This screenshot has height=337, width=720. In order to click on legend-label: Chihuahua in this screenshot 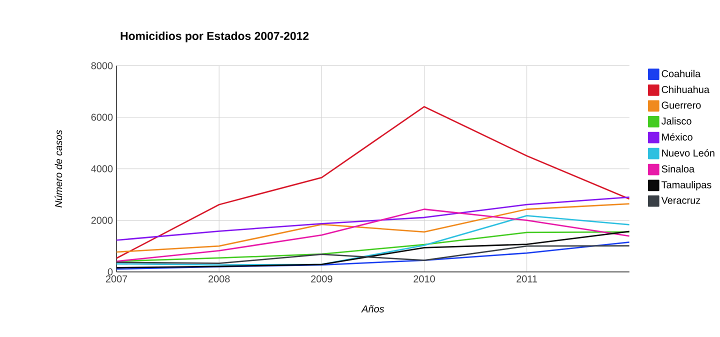, I will do `click(686, 90)`.